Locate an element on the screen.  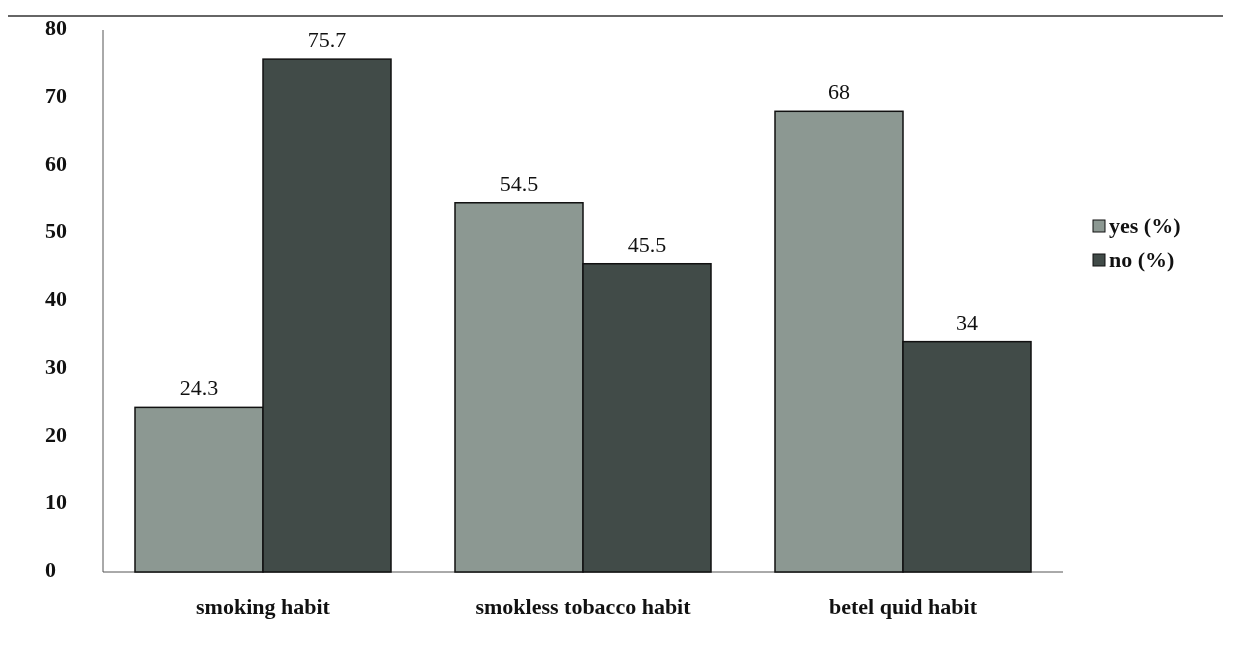
legend-label: yes (%) is located at coordinates (1145, 226).